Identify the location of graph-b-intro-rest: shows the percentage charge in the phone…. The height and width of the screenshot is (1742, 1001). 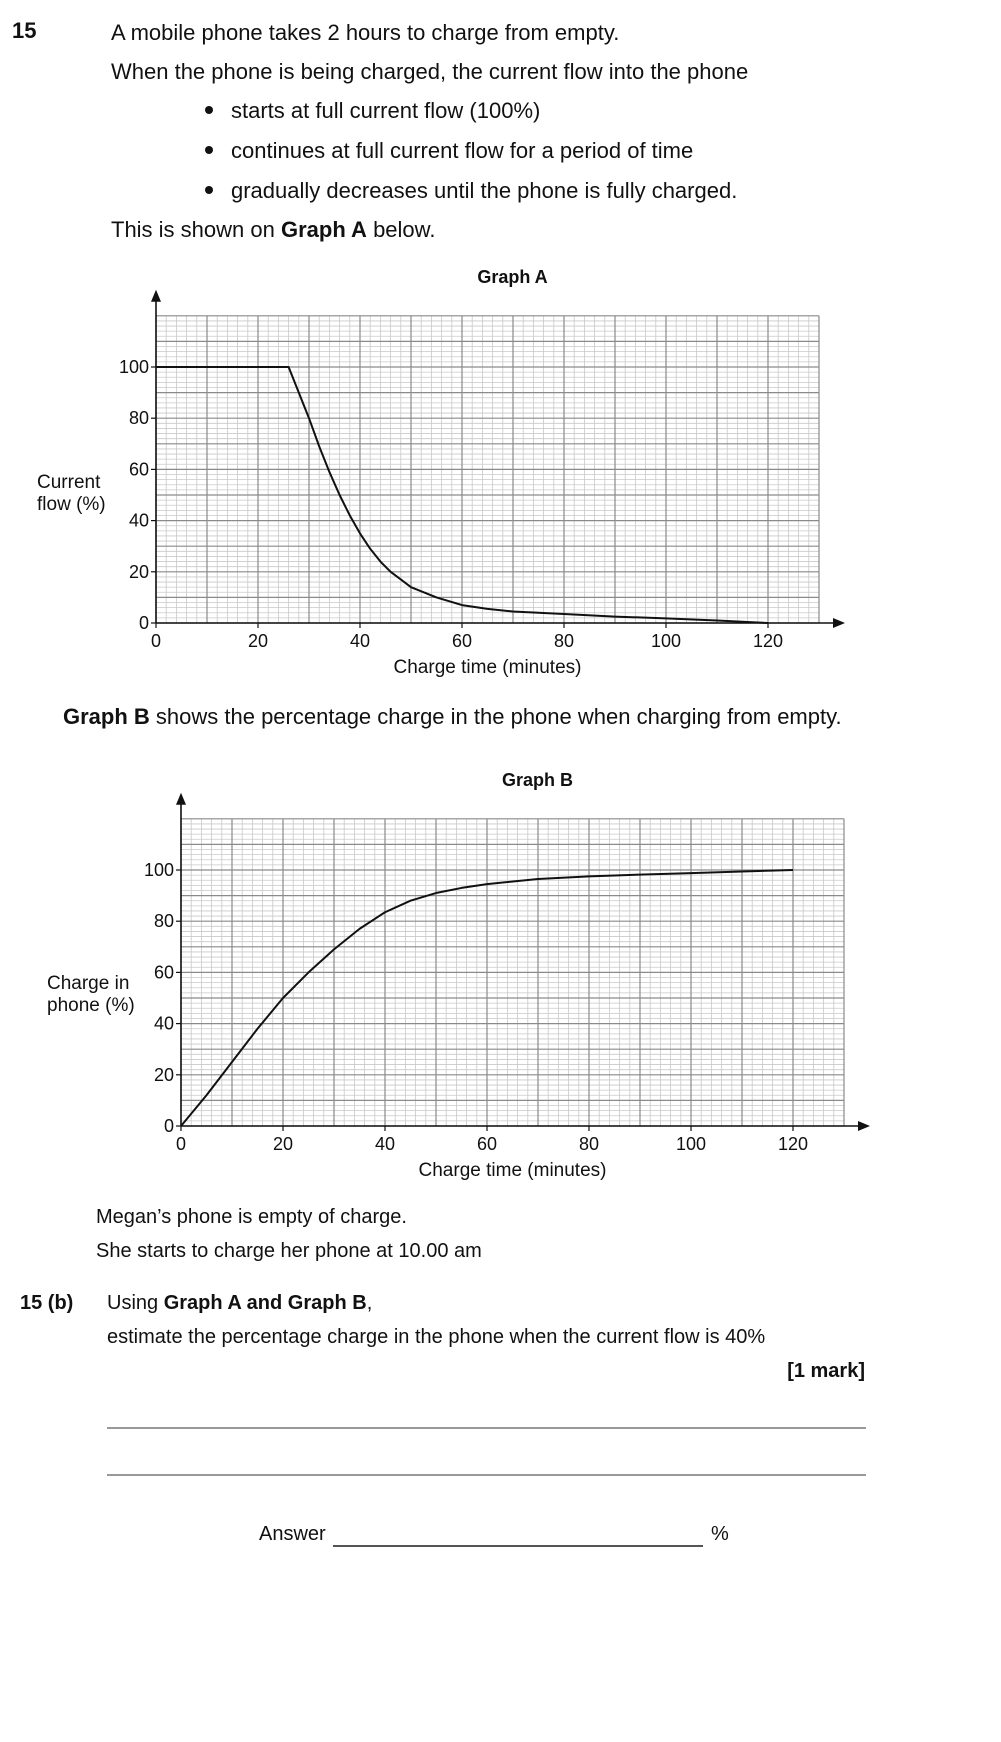
(495, 716).